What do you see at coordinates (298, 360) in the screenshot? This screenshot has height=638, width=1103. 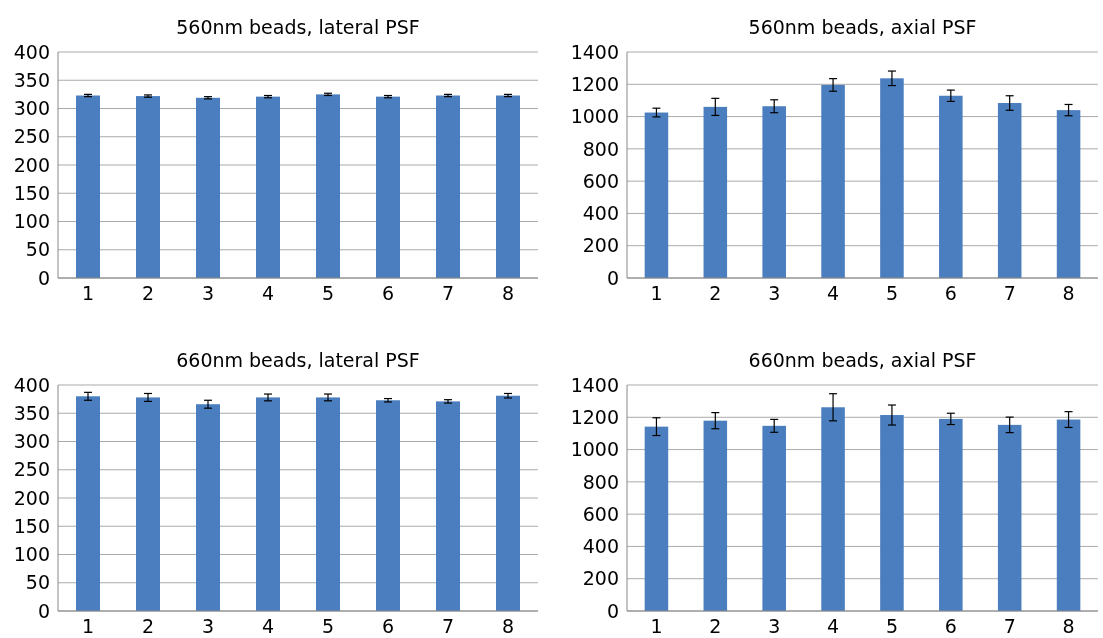 I see `chart-title: 660nm beads, lateral PSF` at bounding box center [298, 360].